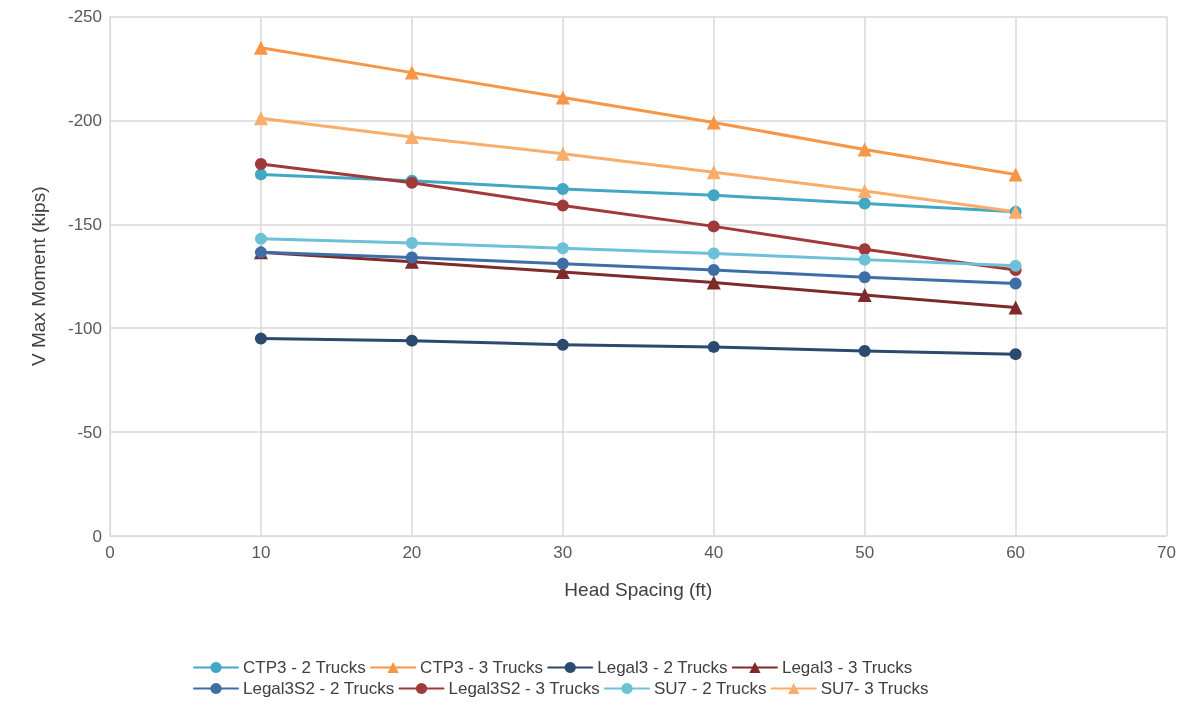  Describe the element at coordinates (110, 552) in the screenshot. I see `x-tick-label: 0` at that location.